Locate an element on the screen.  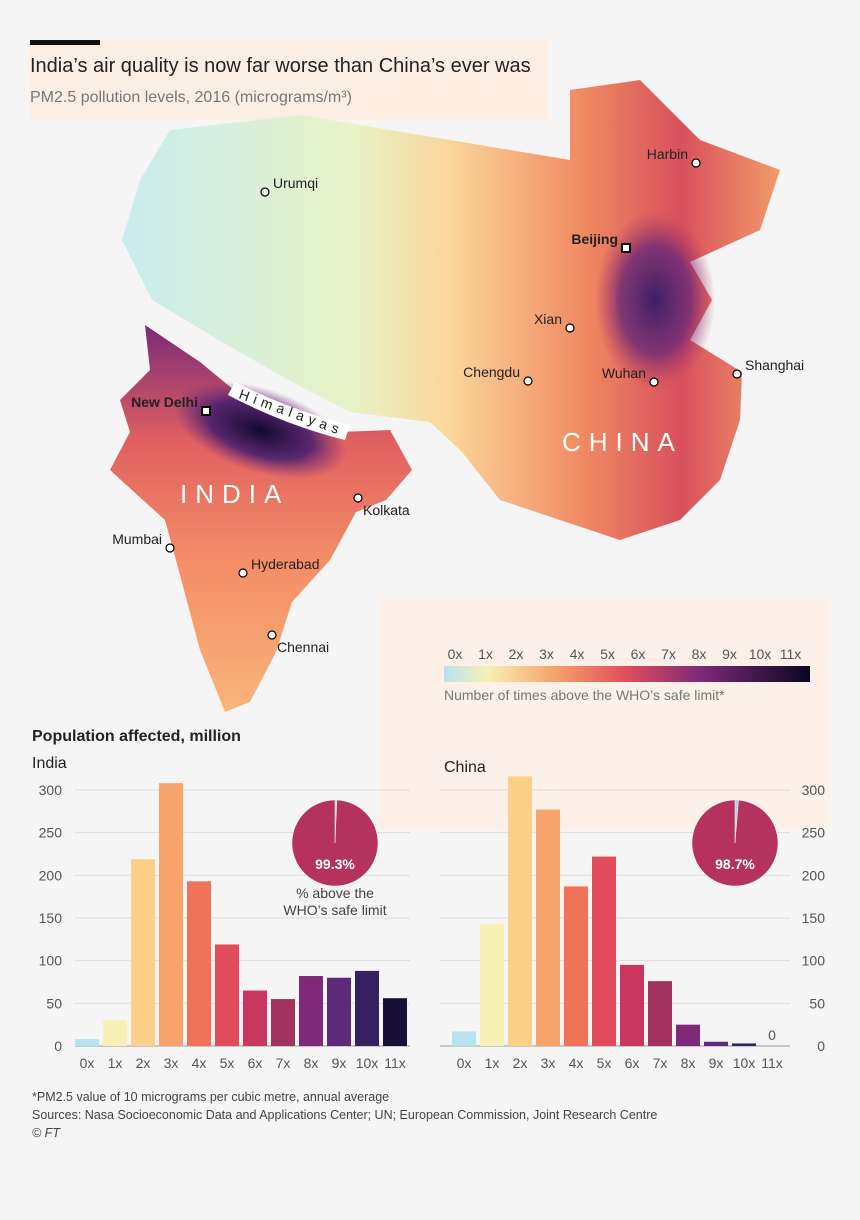
pie-label: 99.3% is located at coordinates (335, 864).